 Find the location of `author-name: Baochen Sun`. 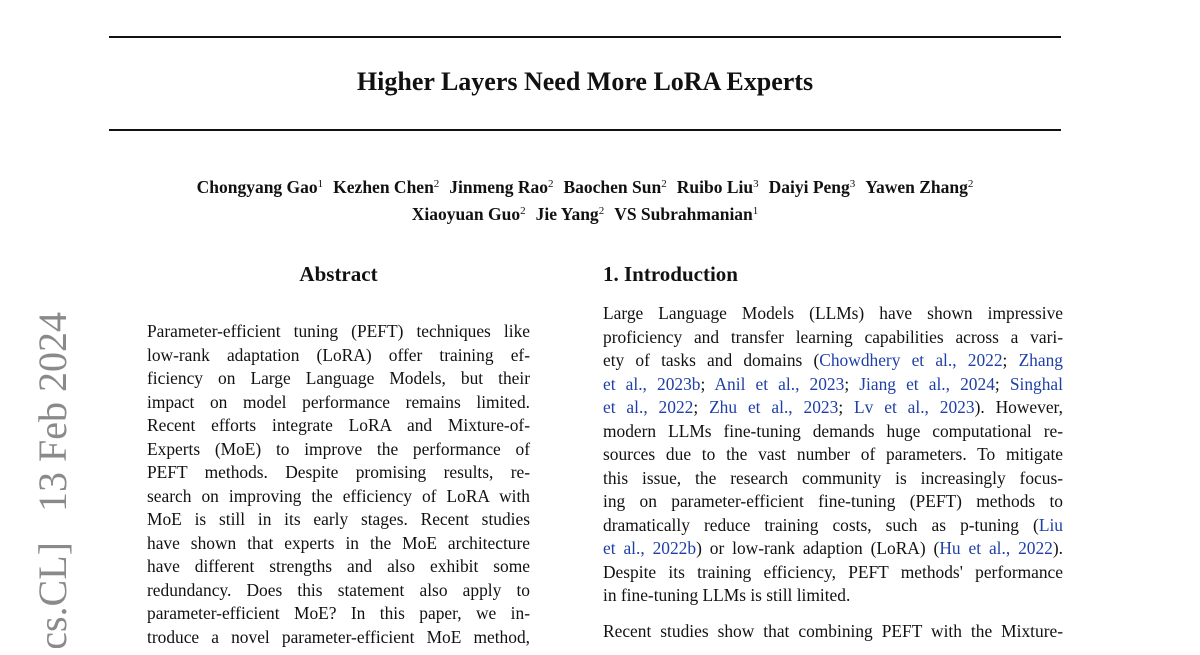

author-name: Baochen Sun is located at coordinates (612, 187).